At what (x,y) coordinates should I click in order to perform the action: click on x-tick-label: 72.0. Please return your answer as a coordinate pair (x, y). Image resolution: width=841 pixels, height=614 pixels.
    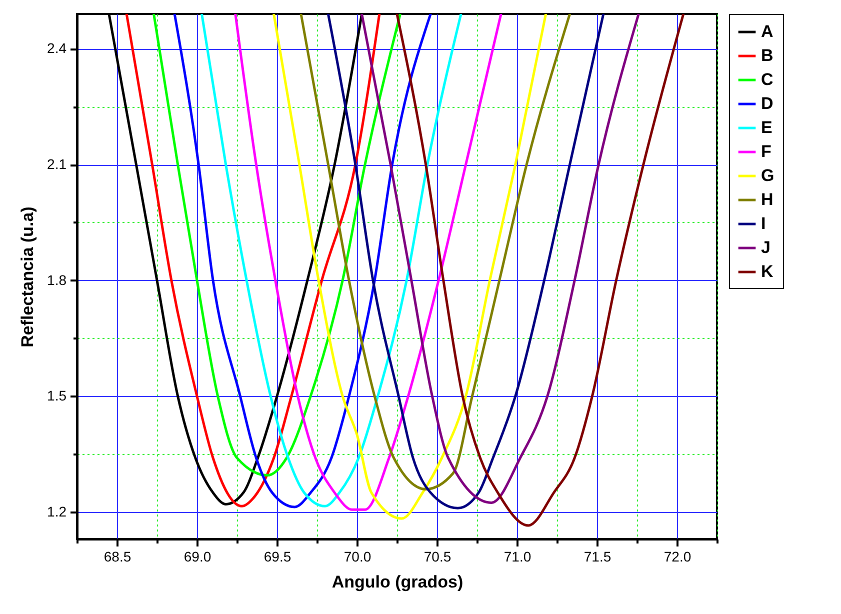
    Looking at the image, I should click on (678, 556).